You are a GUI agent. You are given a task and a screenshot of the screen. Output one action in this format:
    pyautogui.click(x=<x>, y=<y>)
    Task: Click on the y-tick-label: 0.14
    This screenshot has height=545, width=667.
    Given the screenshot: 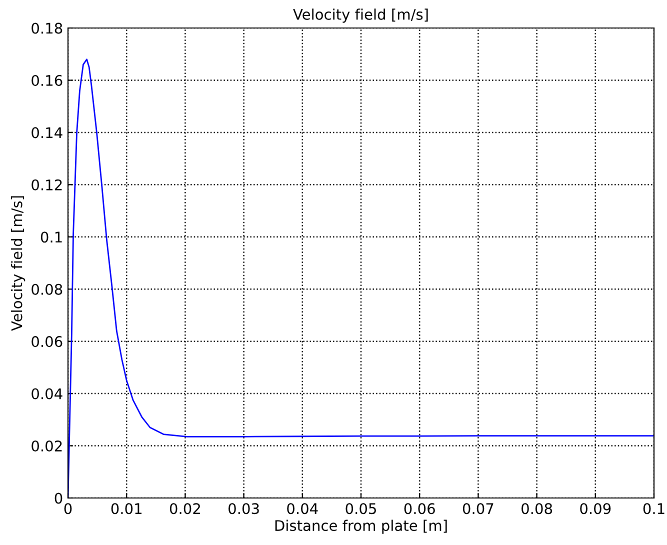 What is the action you would take?
    pyautogui.click(x=47, y=132)
    